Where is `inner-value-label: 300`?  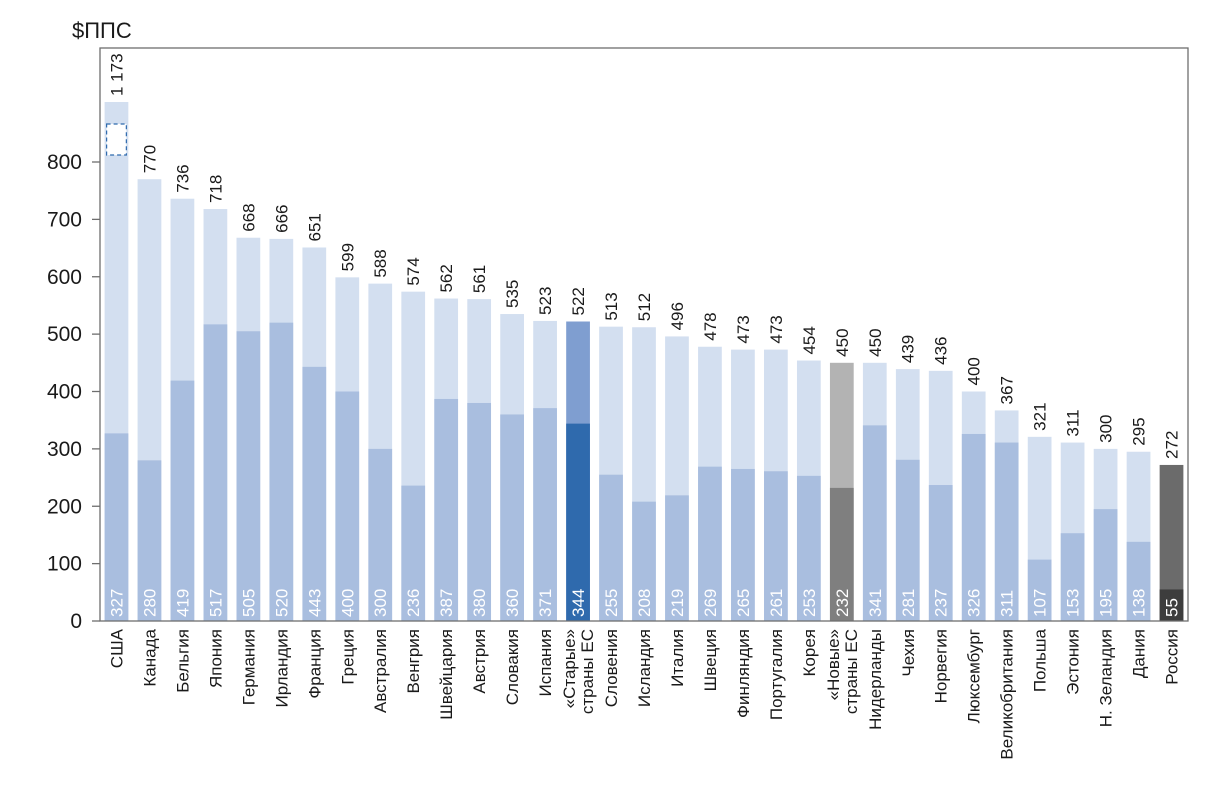 inner-value-label: 300 is located at coordinates (380, 603).